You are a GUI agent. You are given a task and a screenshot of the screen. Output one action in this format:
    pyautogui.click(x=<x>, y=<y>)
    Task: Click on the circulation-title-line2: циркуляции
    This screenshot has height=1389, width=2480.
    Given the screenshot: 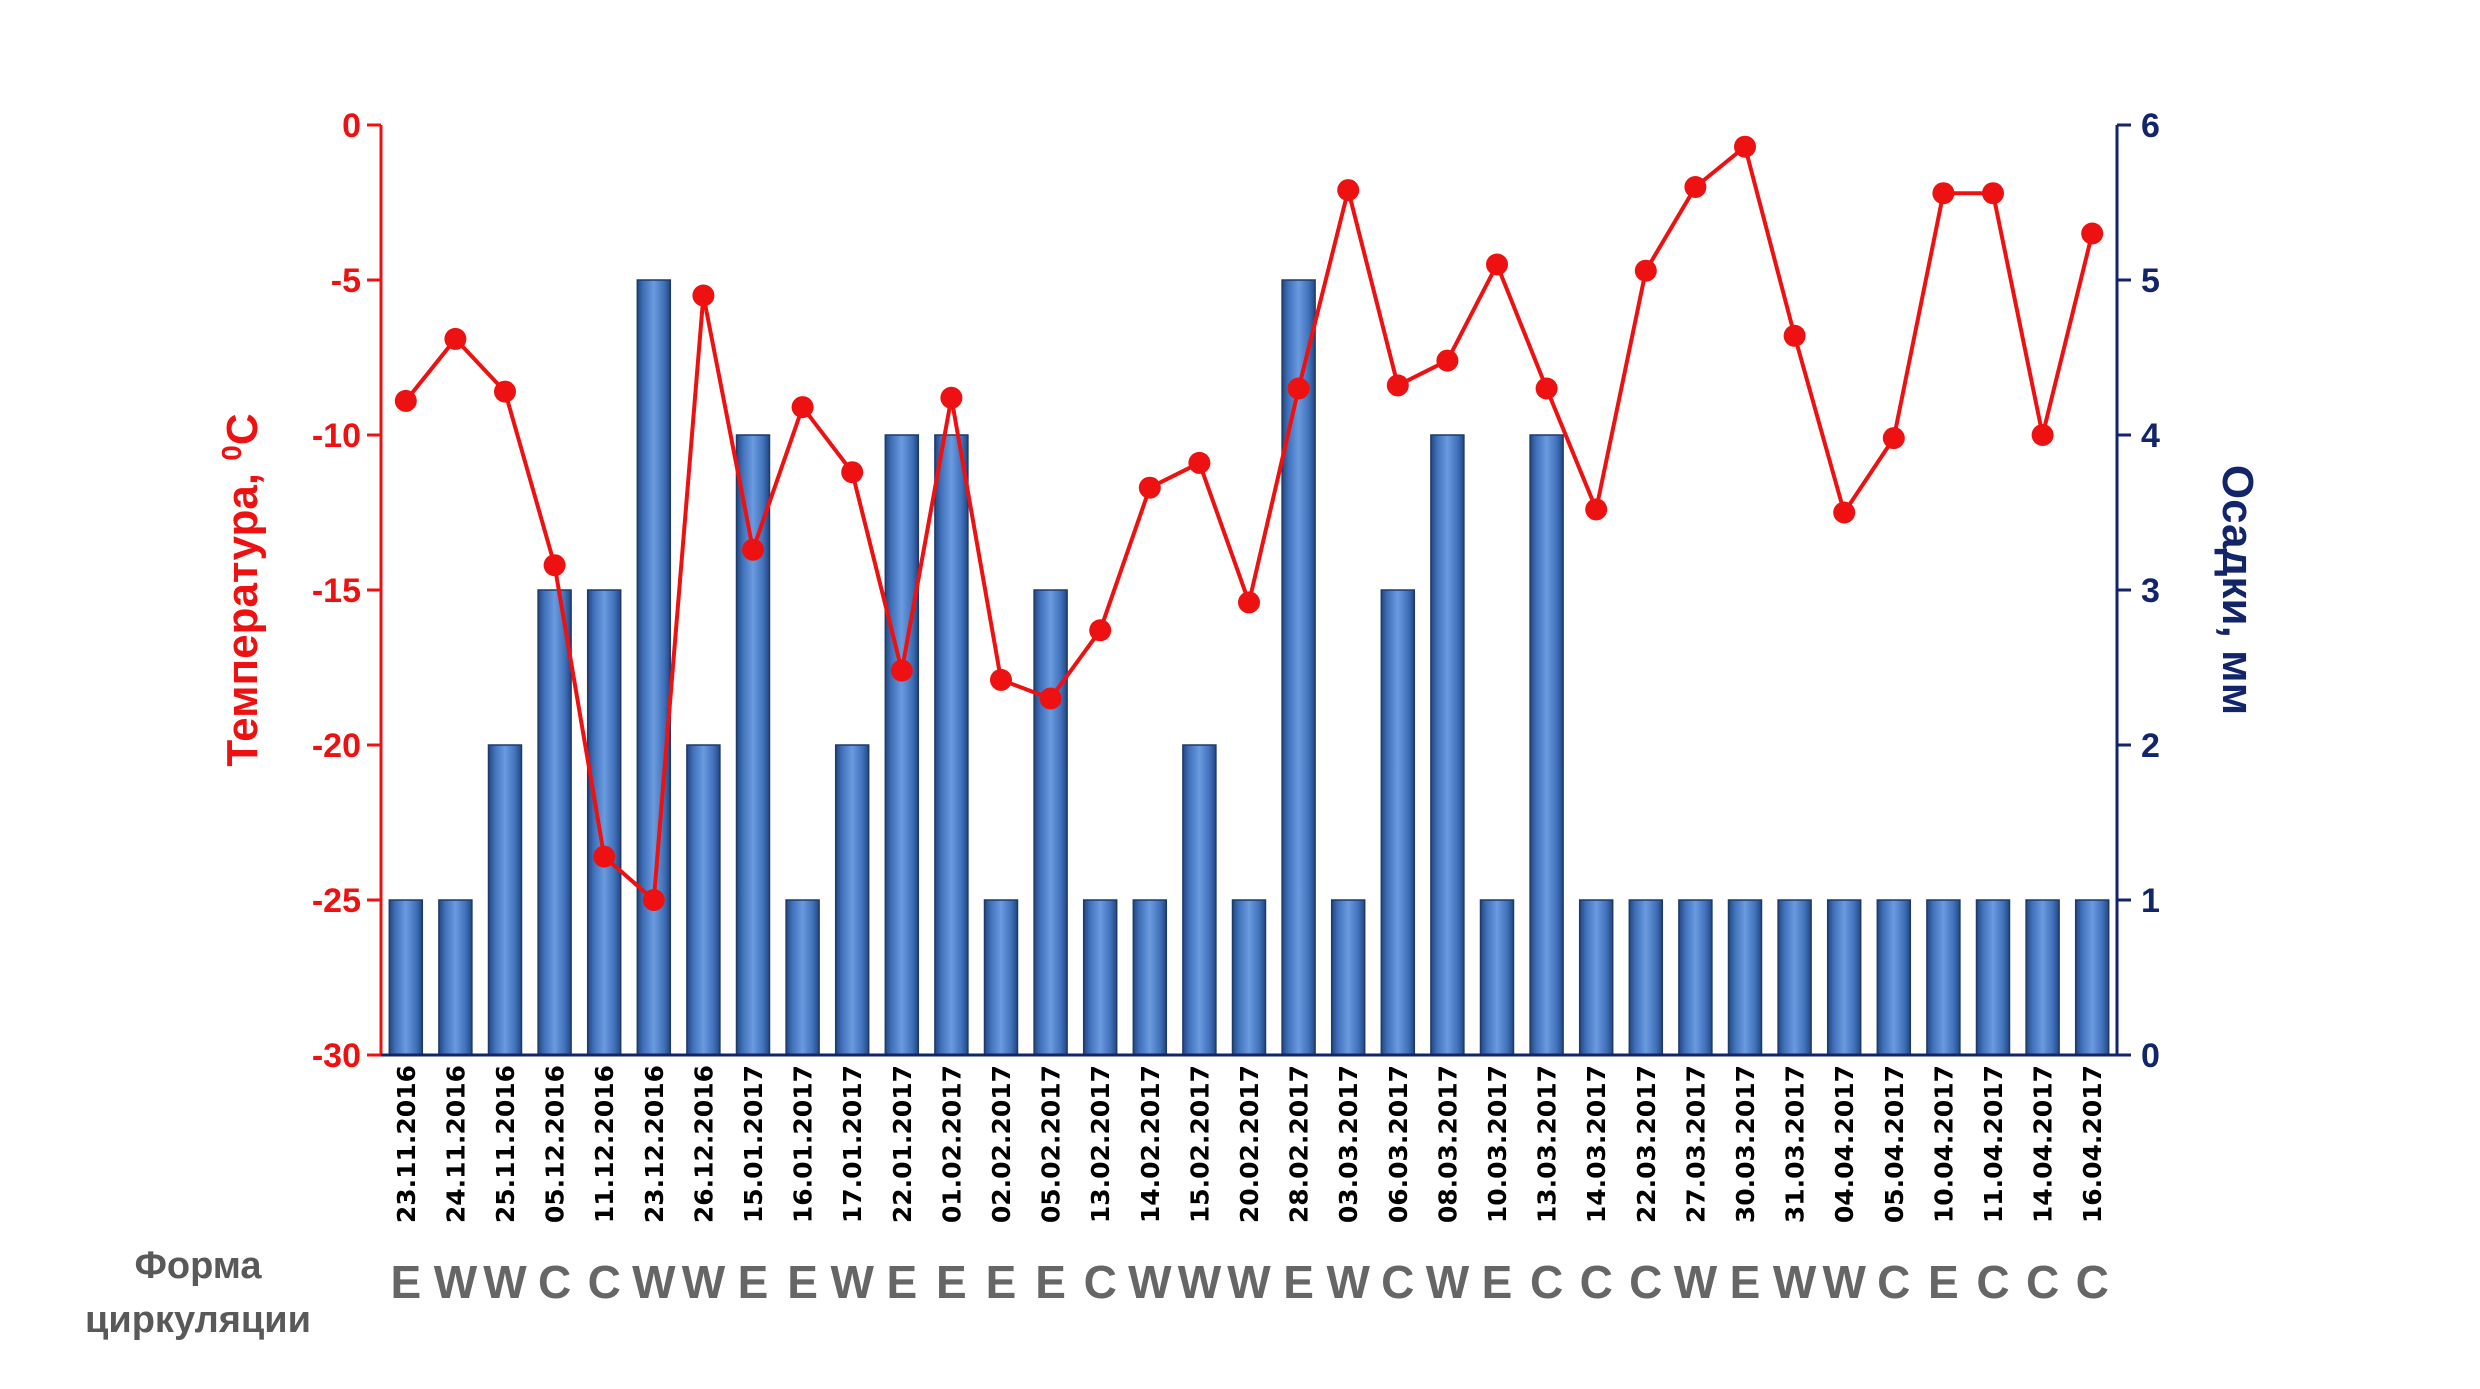 What is the action you would take?
    pyautogui.click(x=198, y=1320)
    